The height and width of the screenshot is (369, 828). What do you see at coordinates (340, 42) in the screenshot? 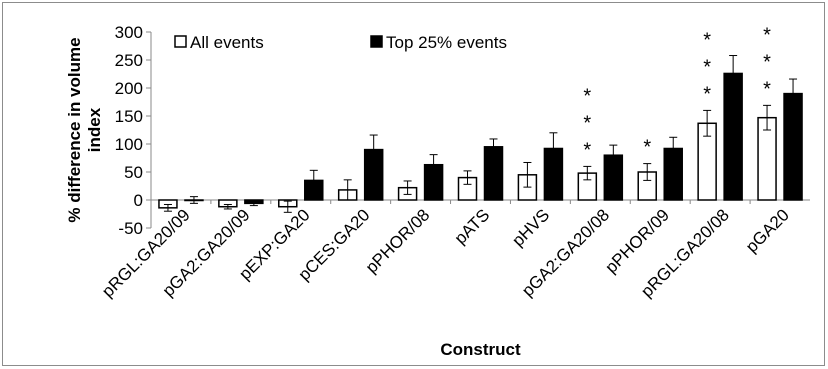
I see `legend: All events Top 25% events` at bounding box center [340, 42].